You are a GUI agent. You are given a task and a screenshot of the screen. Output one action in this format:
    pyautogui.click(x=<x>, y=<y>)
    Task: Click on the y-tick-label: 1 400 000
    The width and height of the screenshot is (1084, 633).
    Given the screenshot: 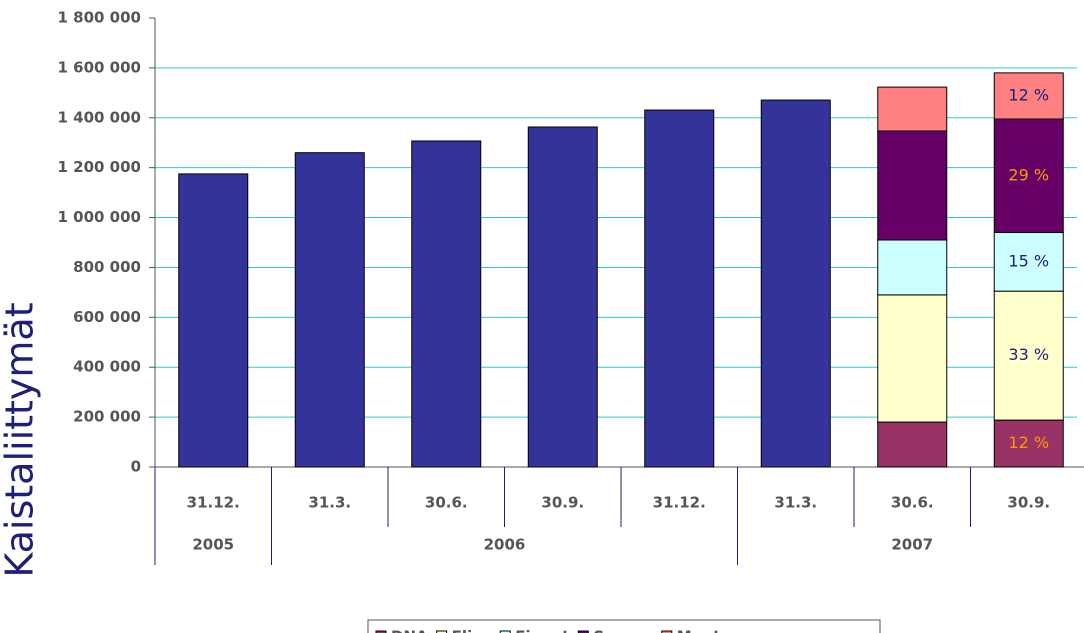 What is the action you would take?
    pyautogui.click(x=99, y=117)
    